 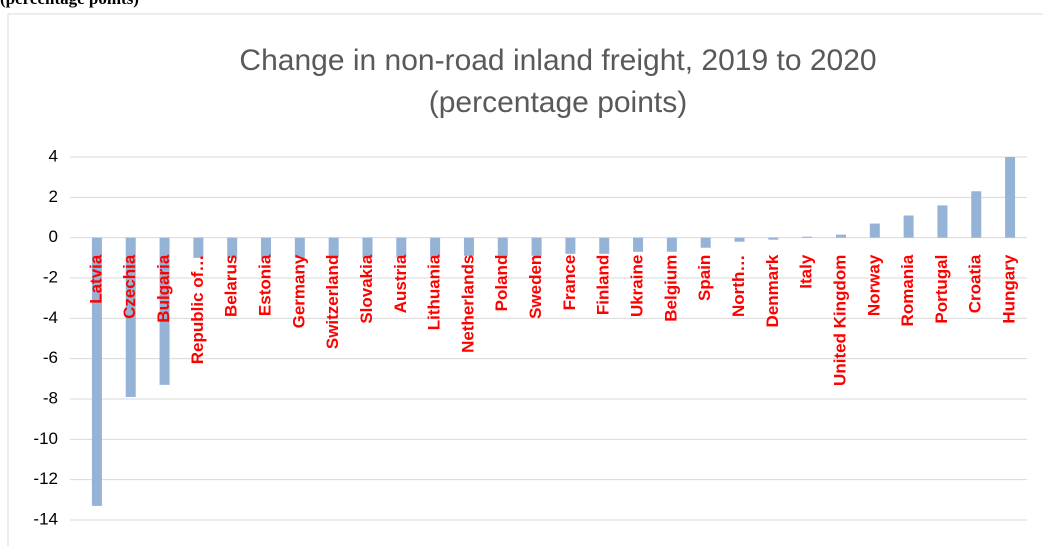 What do you see at coordinates (806, 271) in the screenshot?
I see `x-tick-label: Italy` at bounding box center [806, 271].